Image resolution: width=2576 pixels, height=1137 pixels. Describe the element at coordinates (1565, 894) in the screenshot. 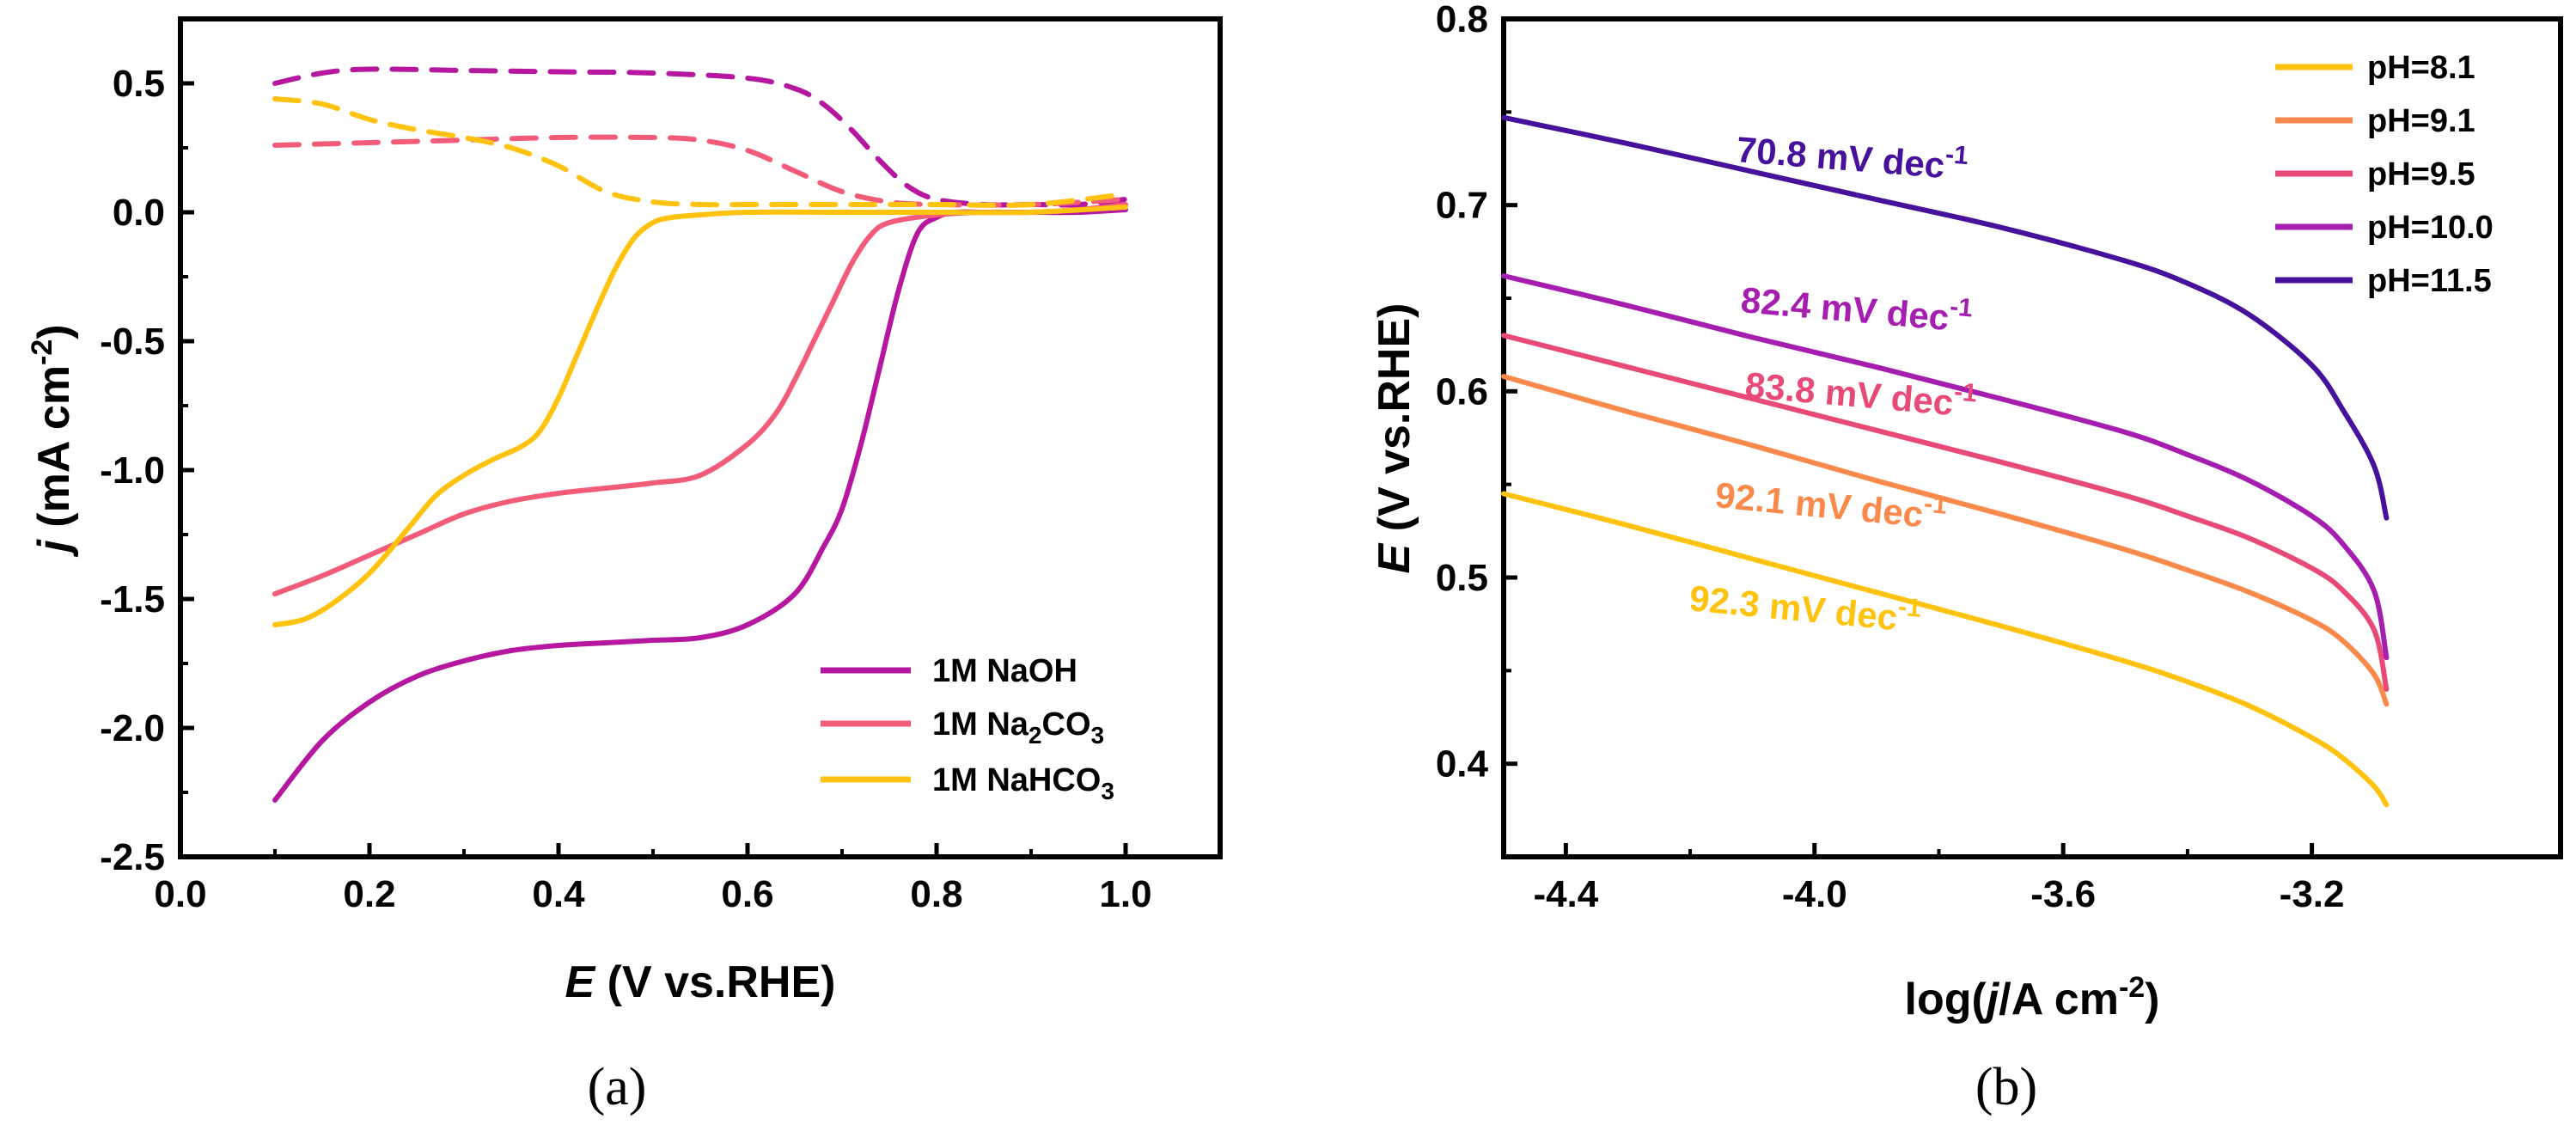

I see `b-xtick-label-0: -4.4` at that location.